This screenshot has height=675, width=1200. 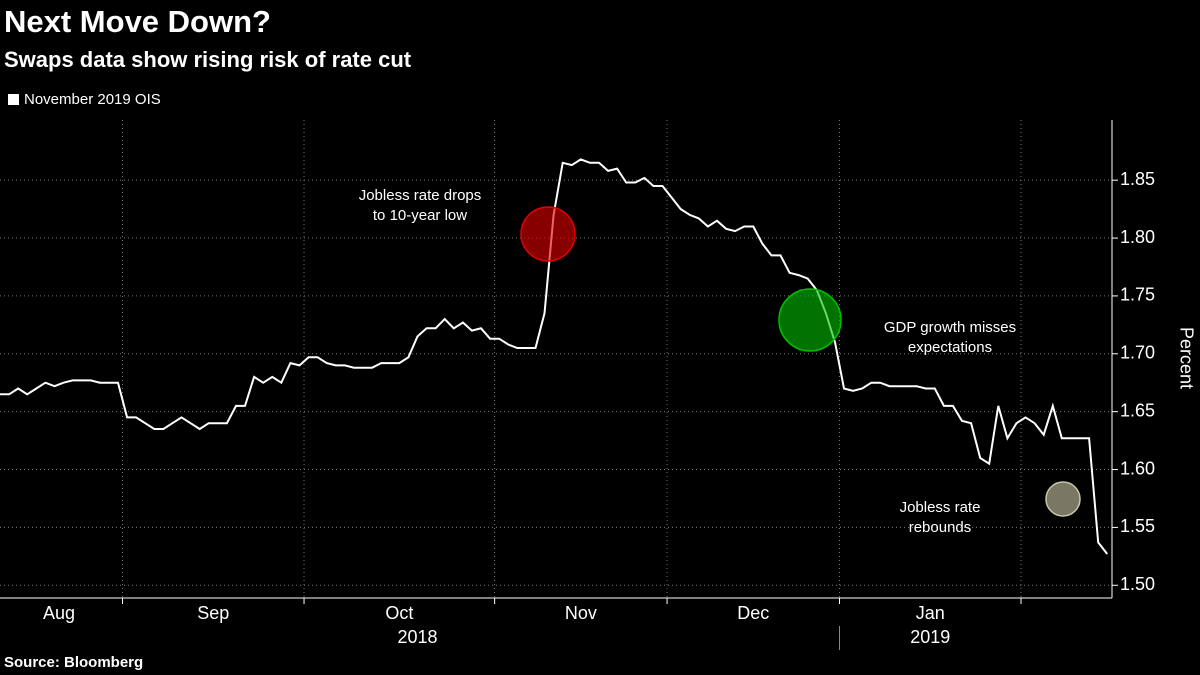 I want to click on x-tick-label: Sep, so click(x=213, y=613).